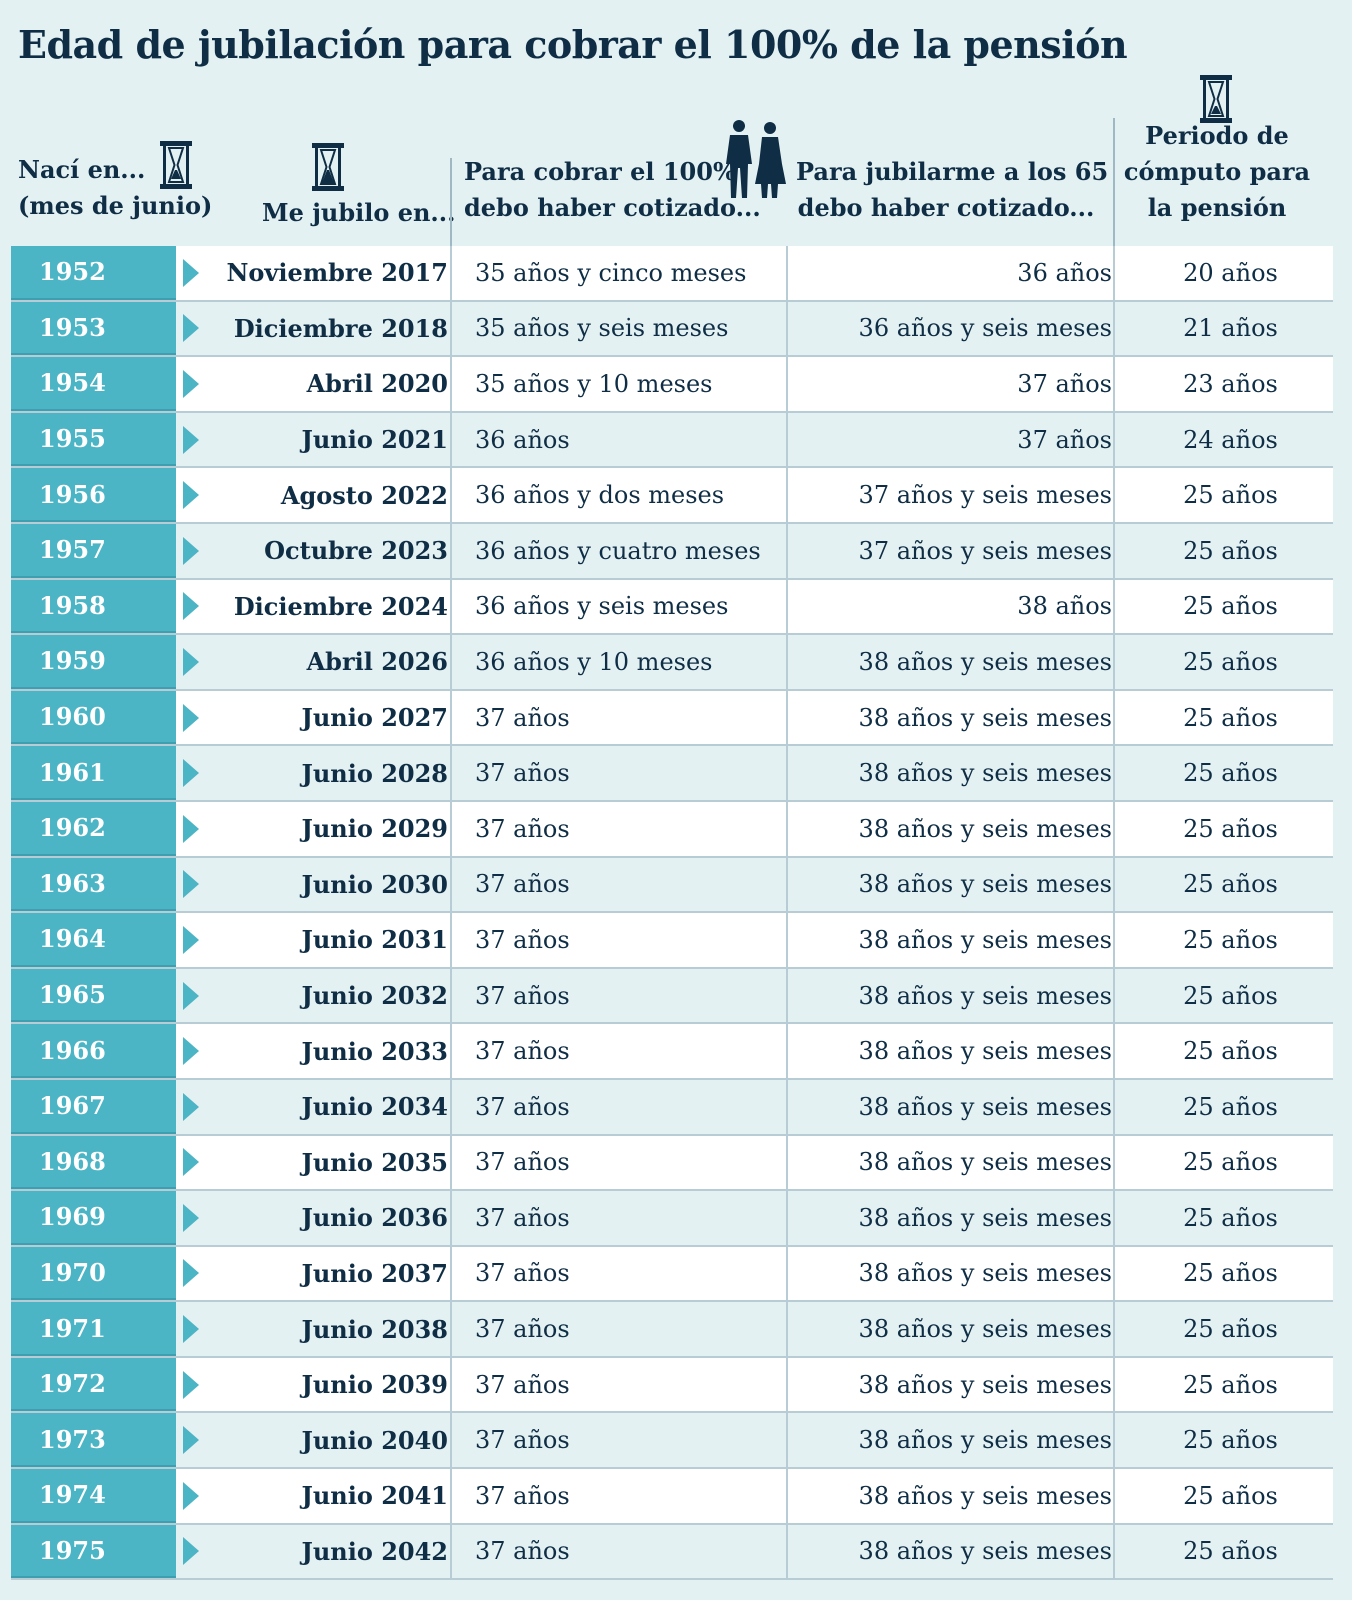  What do you see at coordinates (611, 272) in the screenshot?
I see `contribution-full: 35 años y cinco meses` at bounding box center [611, 272].